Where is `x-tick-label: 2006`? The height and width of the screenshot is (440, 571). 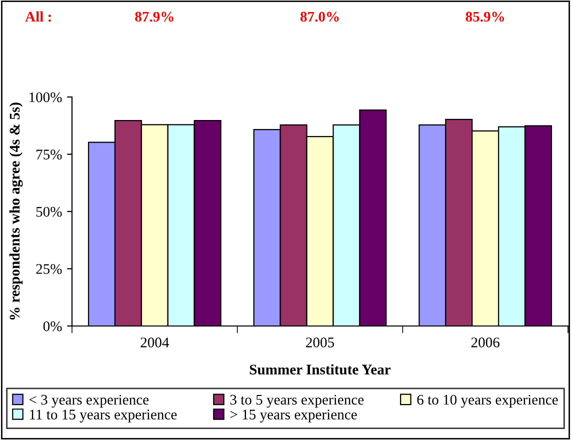
x-tick-label: 2006 is located at coordinates (485, 343).